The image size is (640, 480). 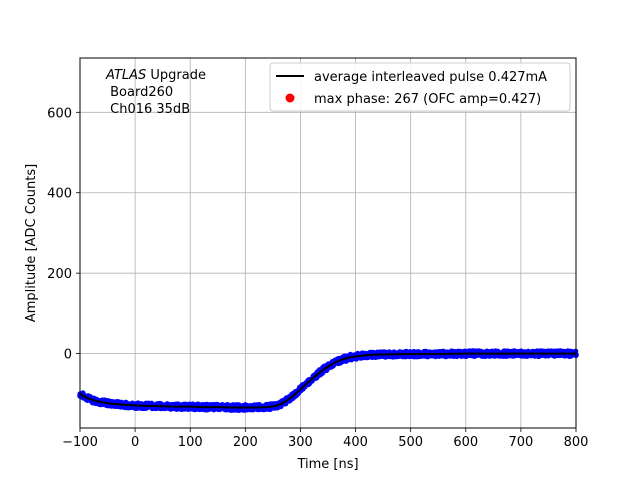 I want to click on annotation-line-3: Ch016 35dB, so click(x=148, y=109).